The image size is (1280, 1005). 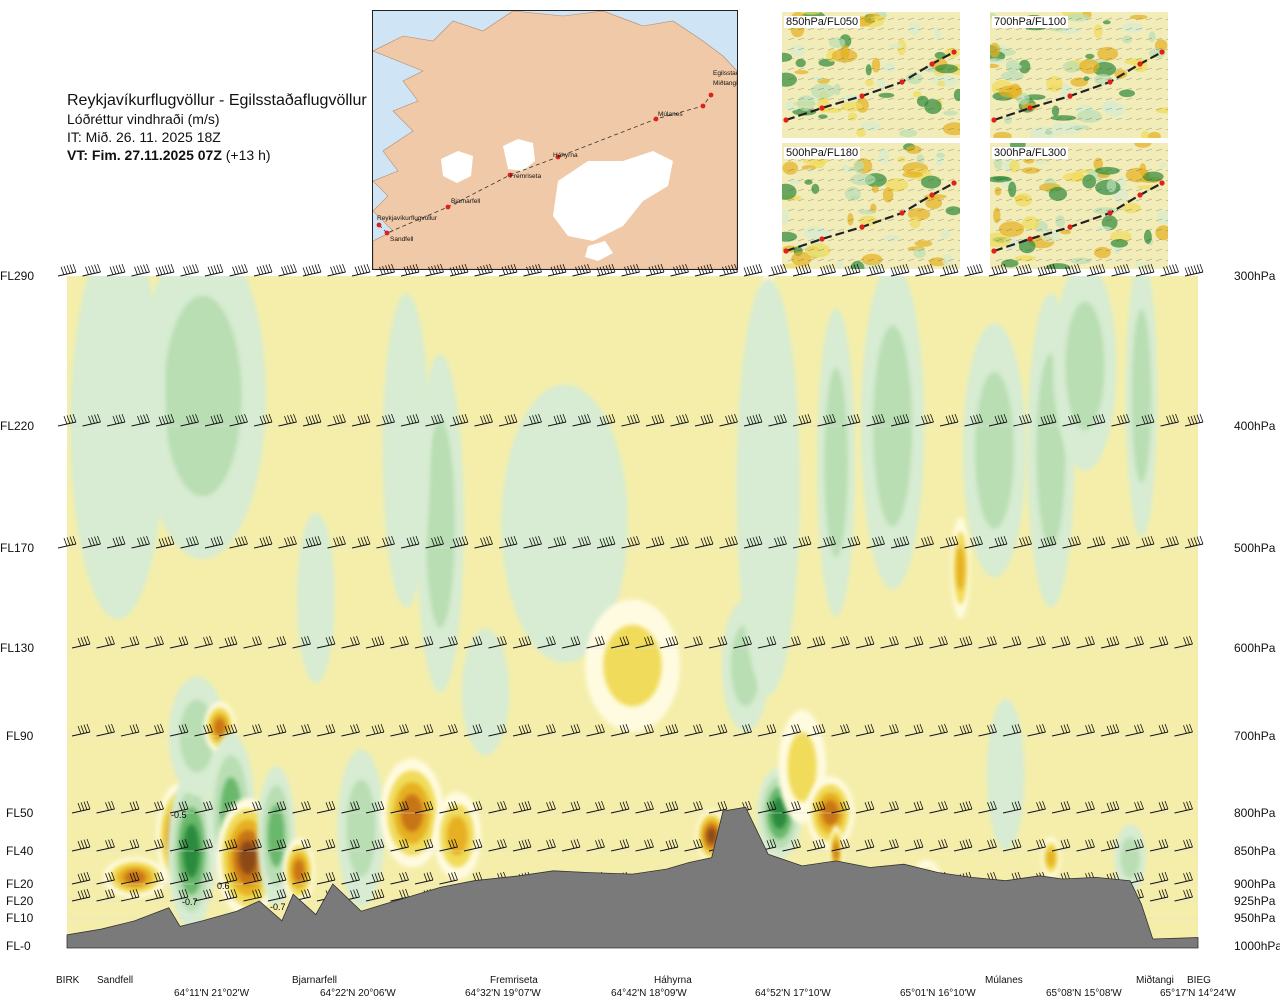 I want to click on inset-850-map, so click(x=871, y=75).